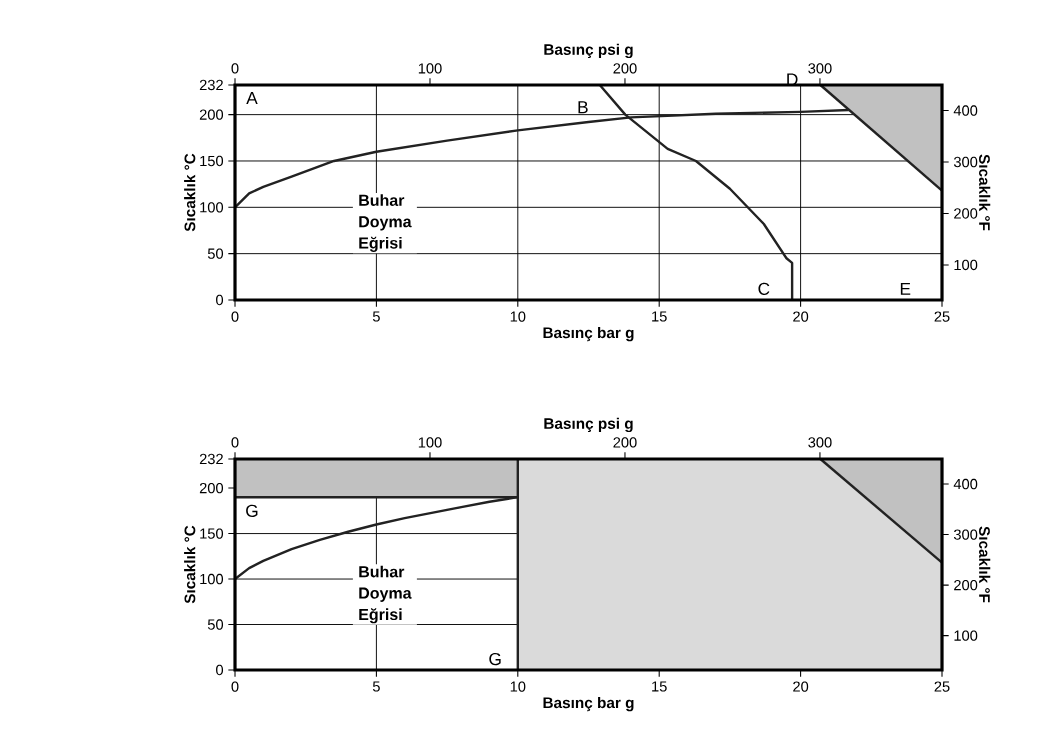 The height and width of the screenshot is (755, 1049). What do you see at coordinates (583, 107) in the screenshot?
I see `annotation: B` at bounding box center [583, 107].